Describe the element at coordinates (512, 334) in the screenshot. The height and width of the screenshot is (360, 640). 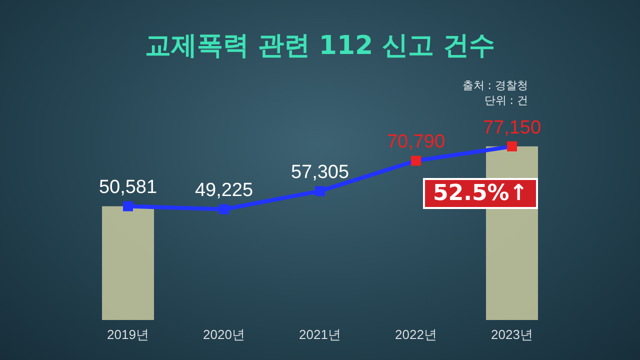
I see `x-tick-label: 2023년` at that location.